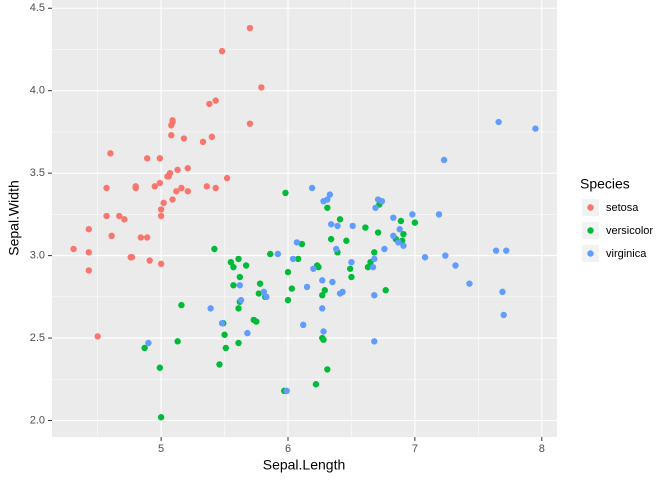 This screenshot has width=672, height=480. I want to click on y-tick-label: 2.0, so click(37, 420).